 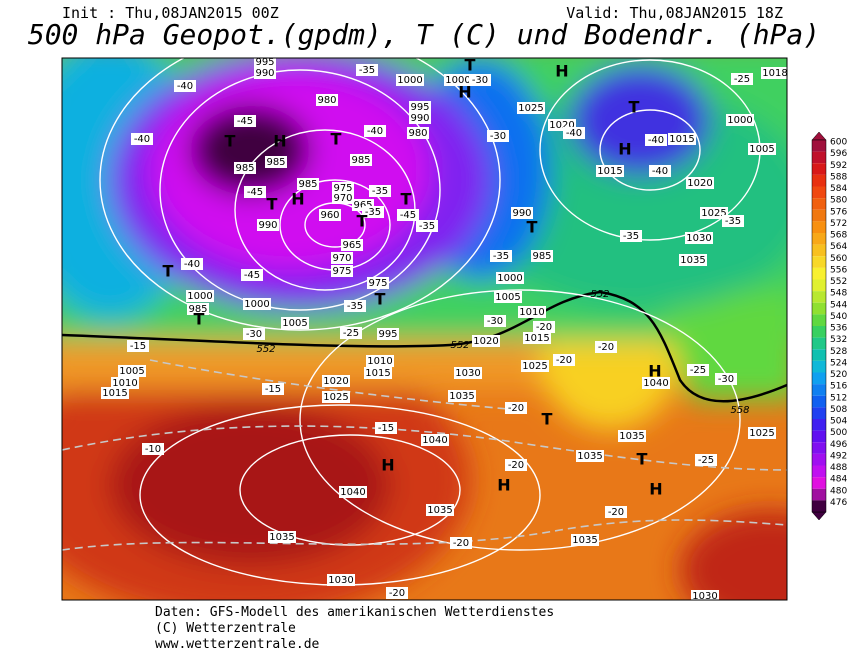 What do you see at coordinates (362, 205) in the screenshot?
I see `pressure-label: 965` at bounding box center [362, 205].